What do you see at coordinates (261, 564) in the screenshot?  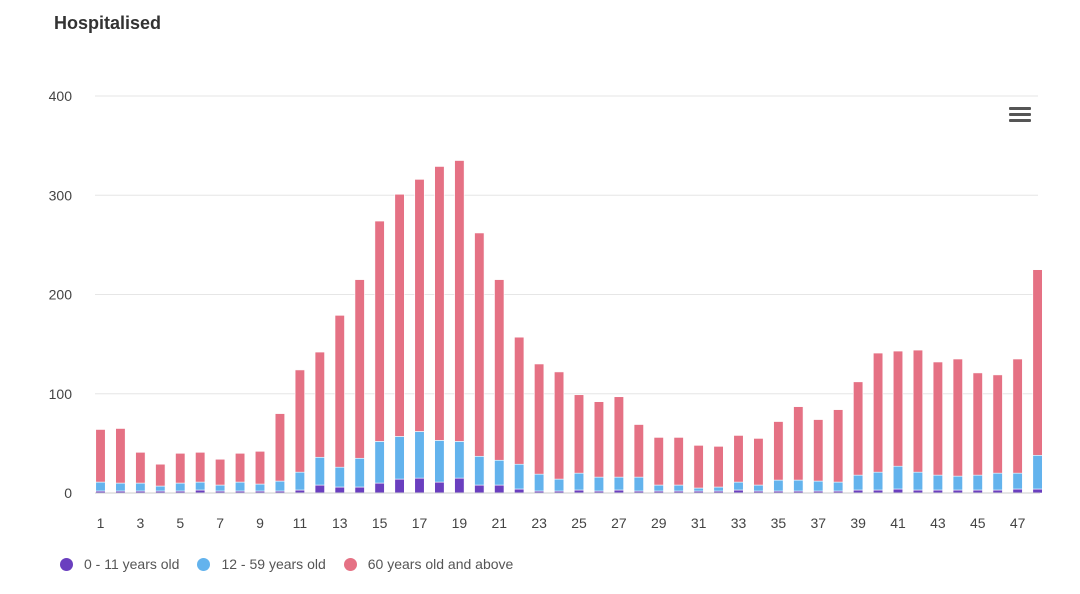 I see `legend-item: 12 - 59 years old` at bounding box center [261, 564].